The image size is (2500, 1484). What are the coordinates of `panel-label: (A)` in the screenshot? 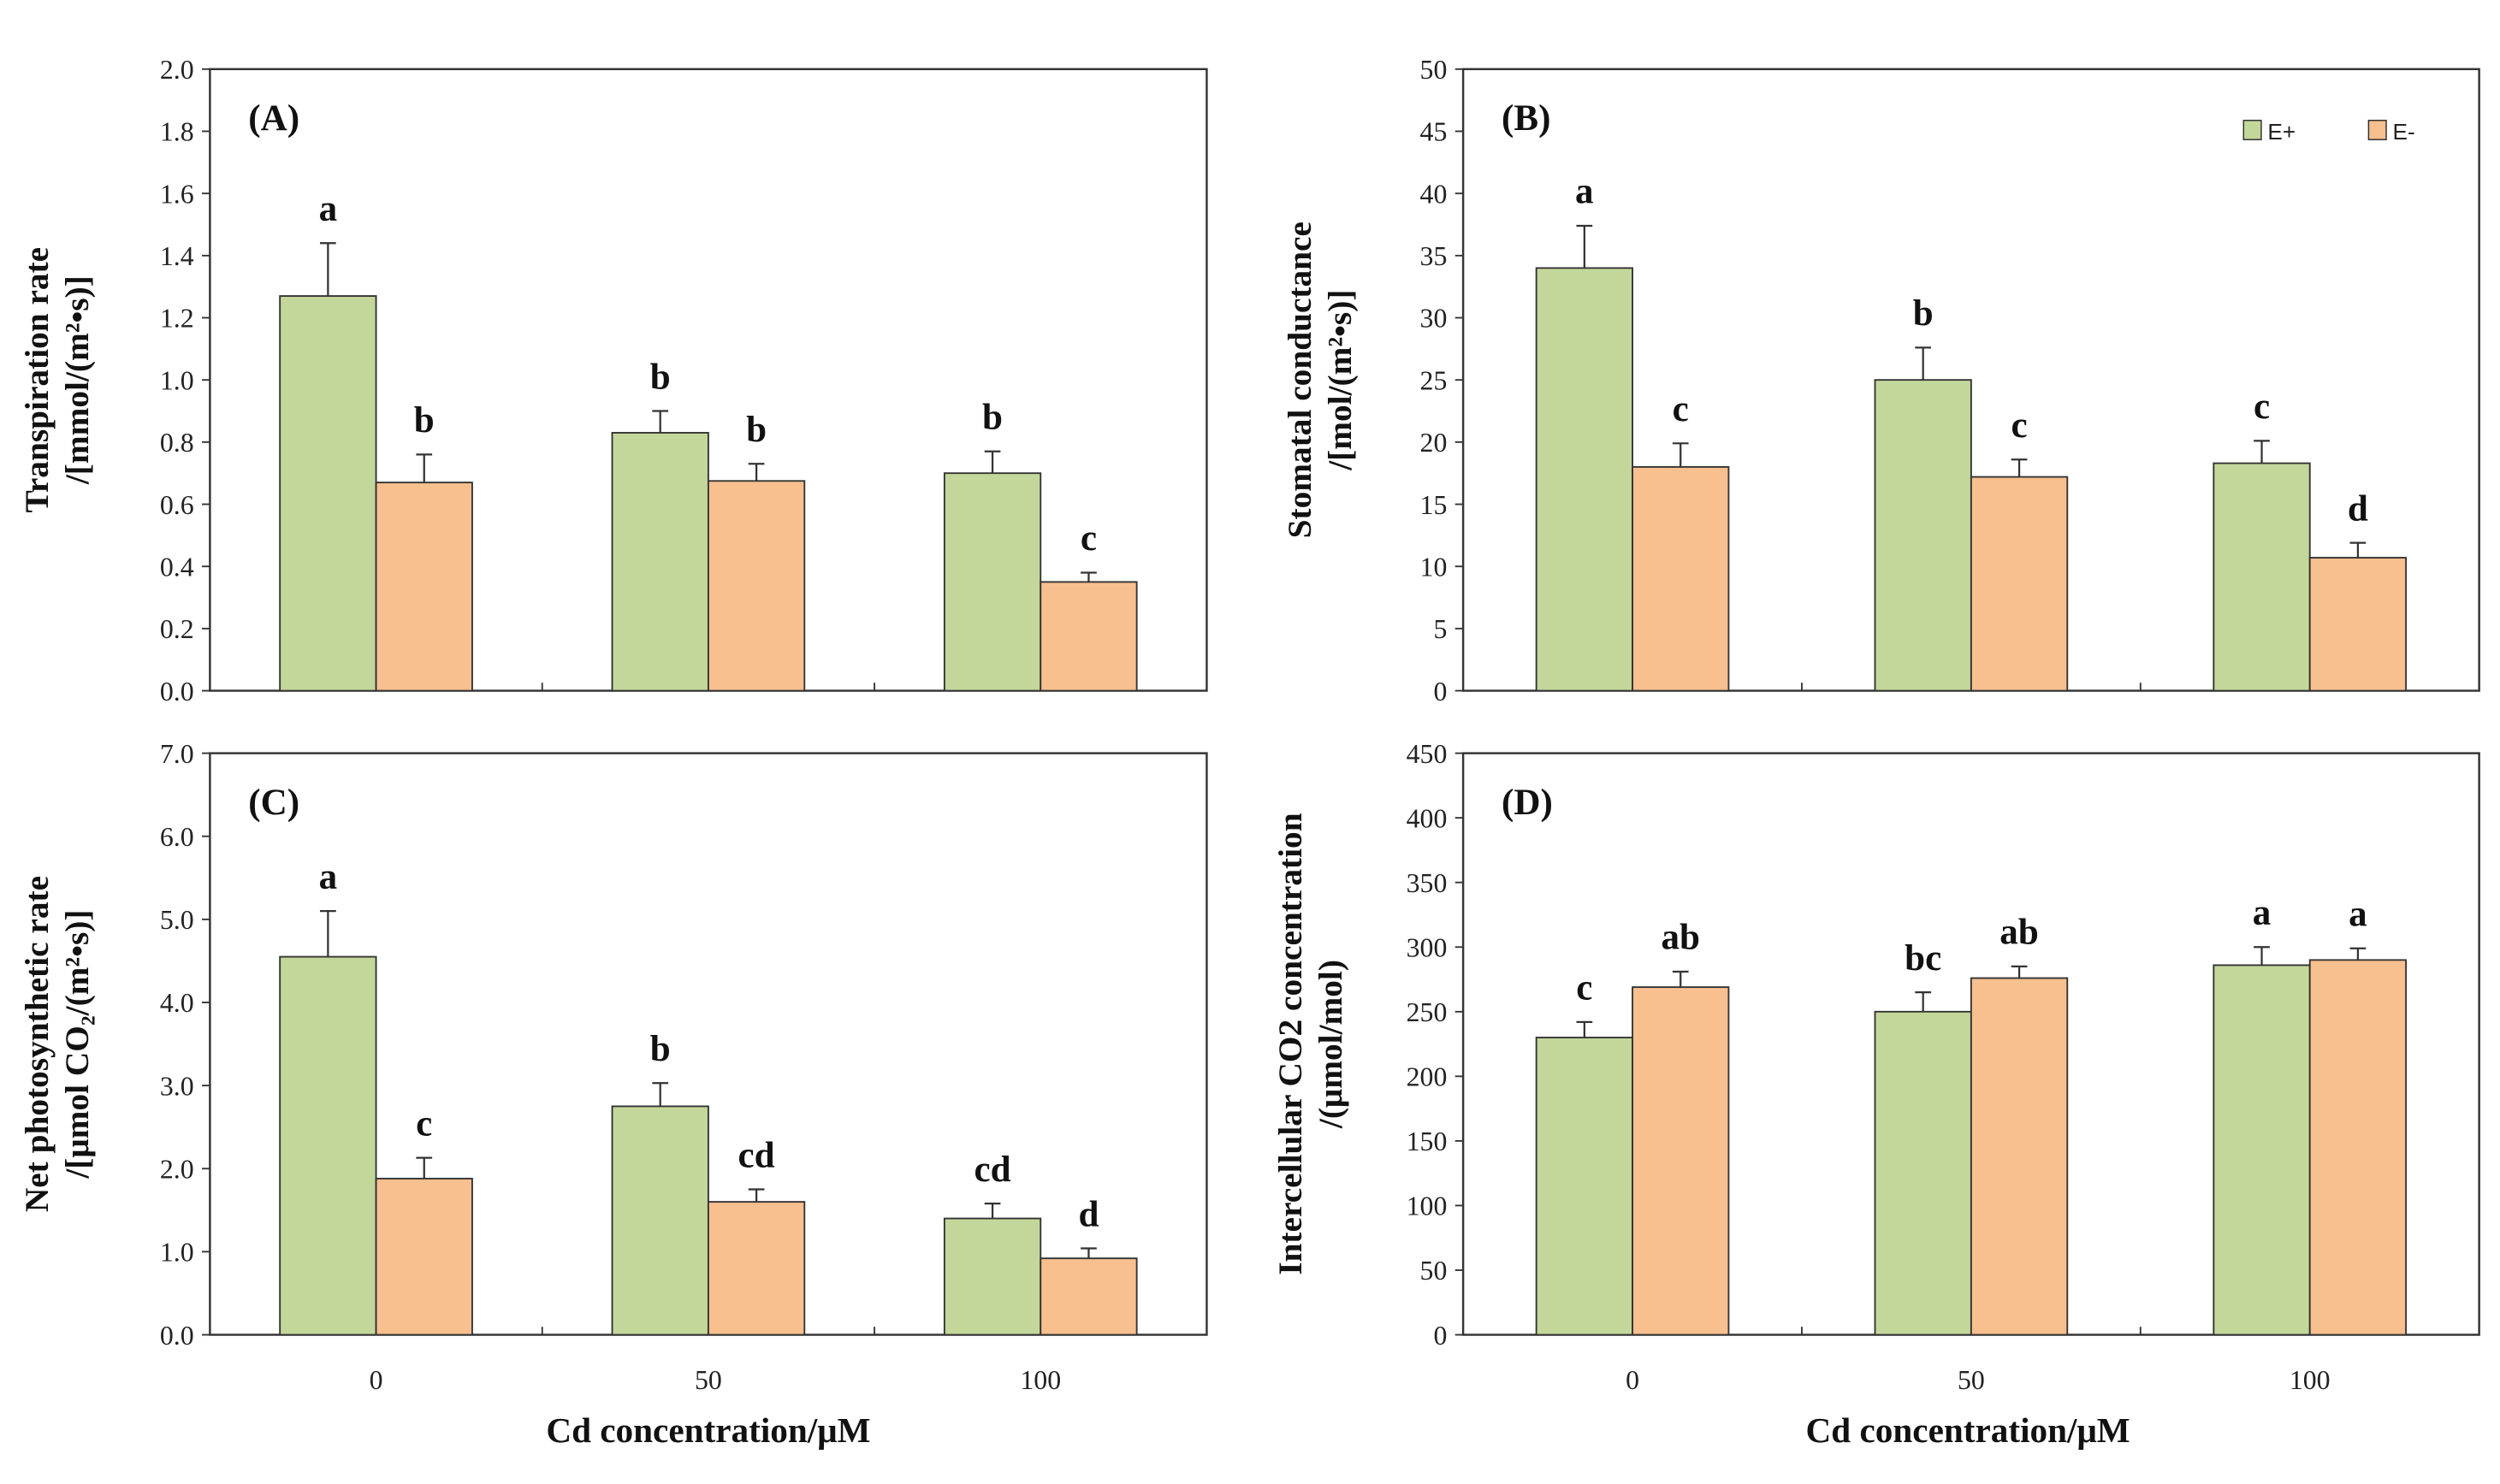 It's located at (273, 118).